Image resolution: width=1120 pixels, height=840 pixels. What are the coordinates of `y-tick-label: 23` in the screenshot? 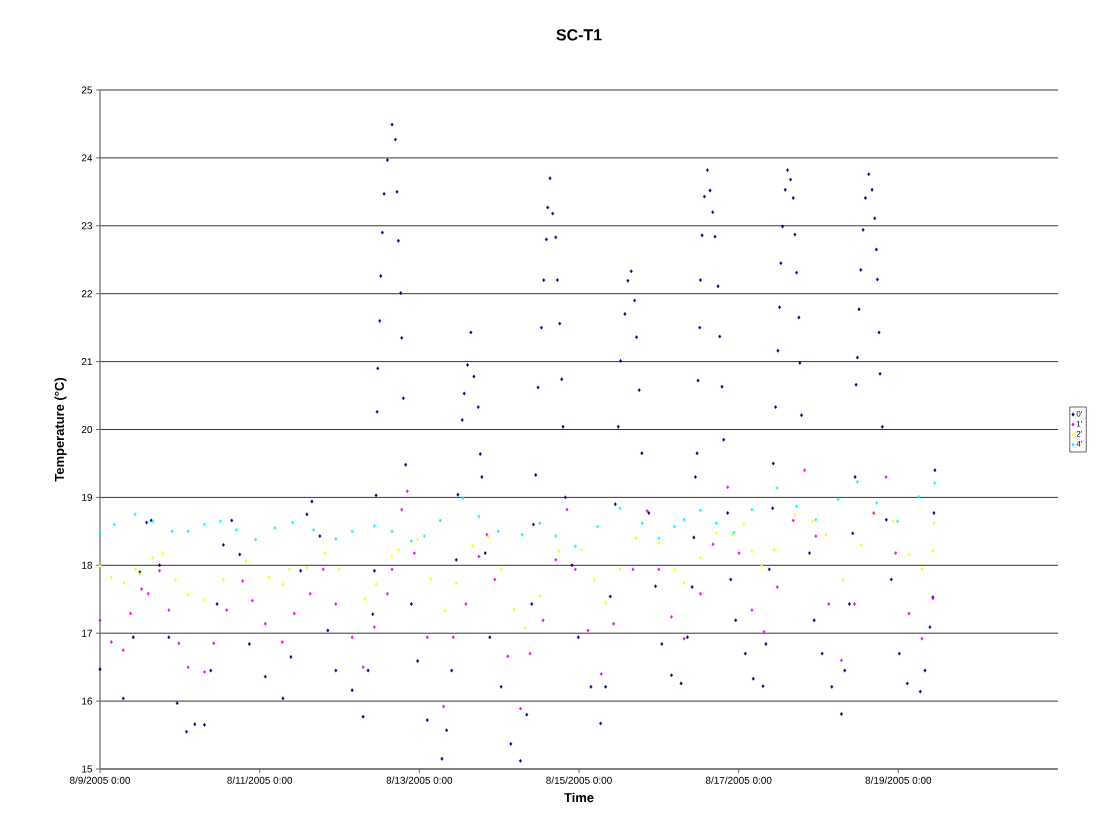 It's located at (87, 226).